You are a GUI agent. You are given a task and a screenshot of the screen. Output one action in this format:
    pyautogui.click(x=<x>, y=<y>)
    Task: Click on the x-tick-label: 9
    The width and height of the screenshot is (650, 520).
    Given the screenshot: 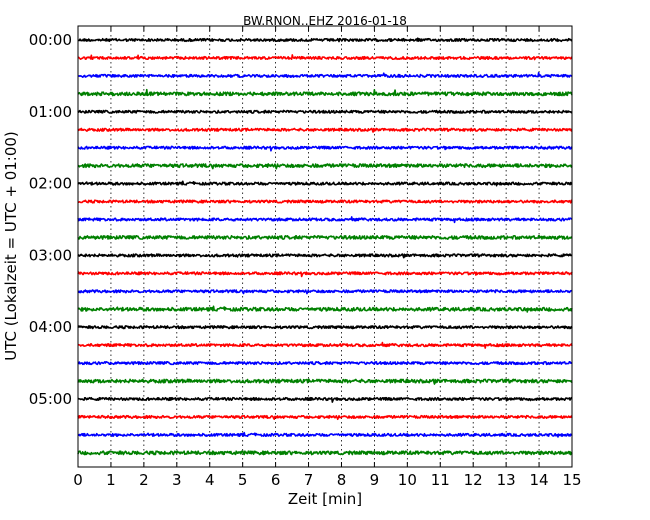 What is the action you would take?
    pyautogui.click(x=375, y=480)
    